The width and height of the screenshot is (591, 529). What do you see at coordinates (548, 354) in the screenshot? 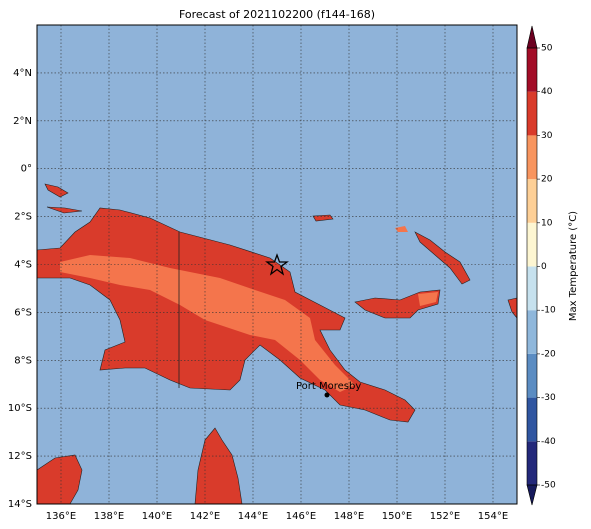
I see `colorbar-tick-label: -20` at bounding box center [548, 354].